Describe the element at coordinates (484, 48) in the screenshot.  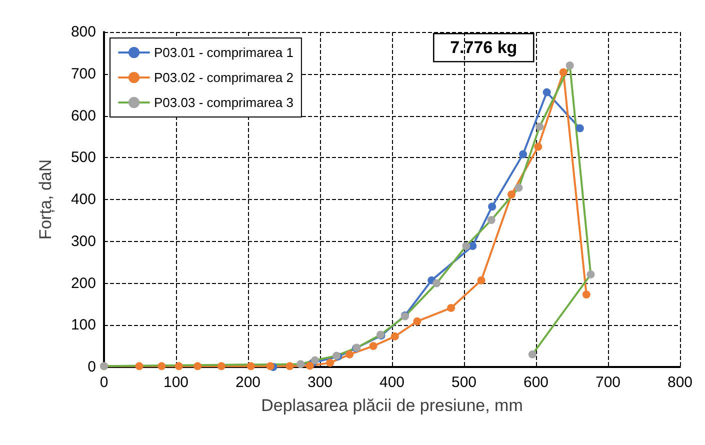
I see `annotation: 7.776 kg` at that location.